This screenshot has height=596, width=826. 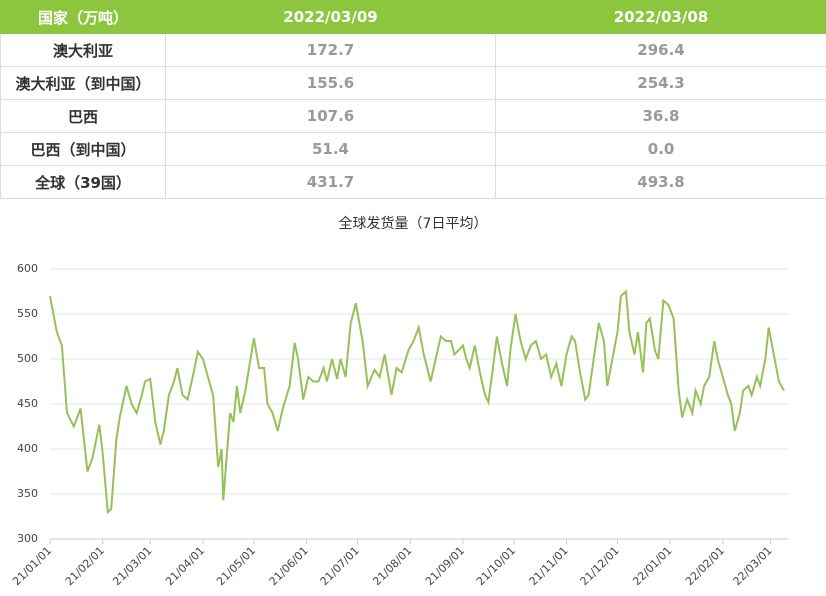 I want to click on x-tick-label: 21/02/01, so click(x=85, y=566).